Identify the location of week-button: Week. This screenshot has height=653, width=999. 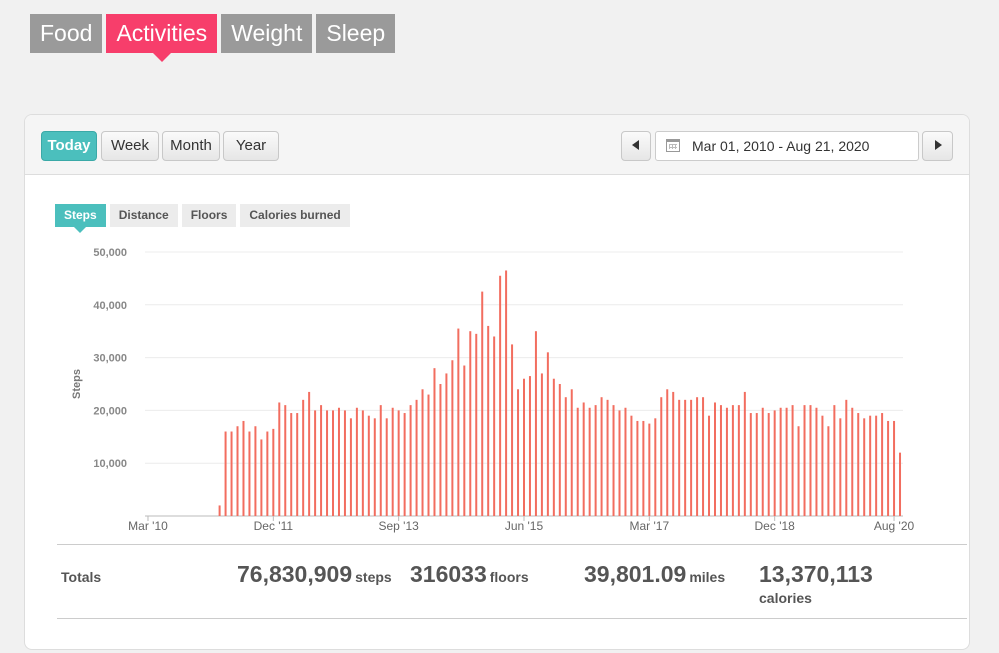
(130, 146).